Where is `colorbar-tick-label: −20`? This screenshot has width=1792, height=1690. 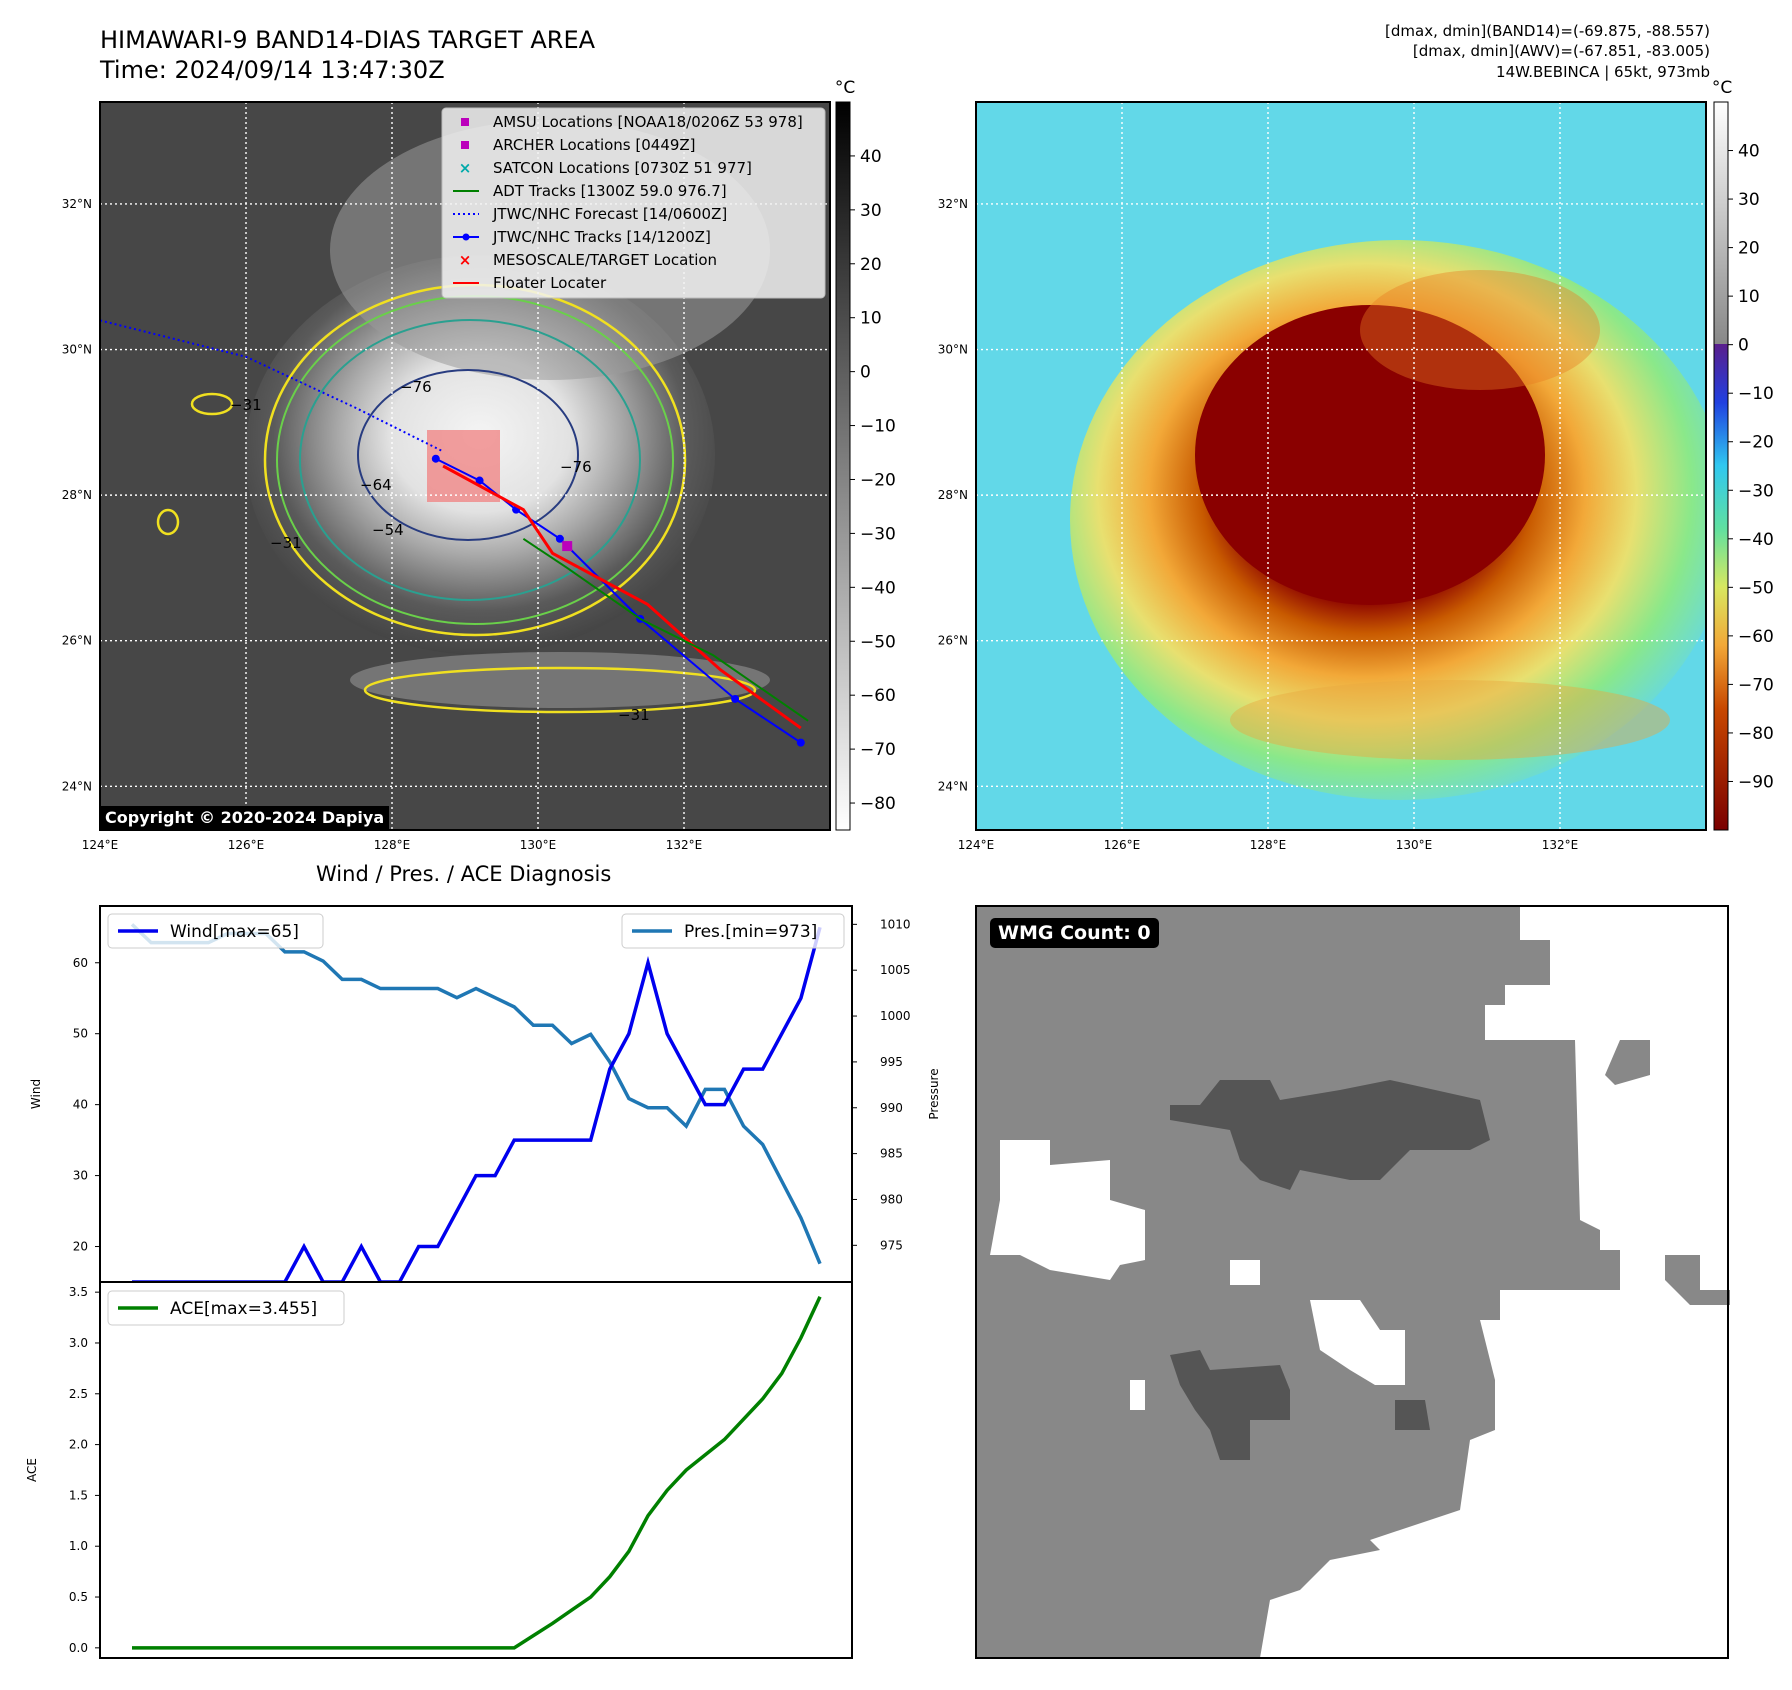
colorbar-tick-label: −20 is located at coordinates (1756, 443).